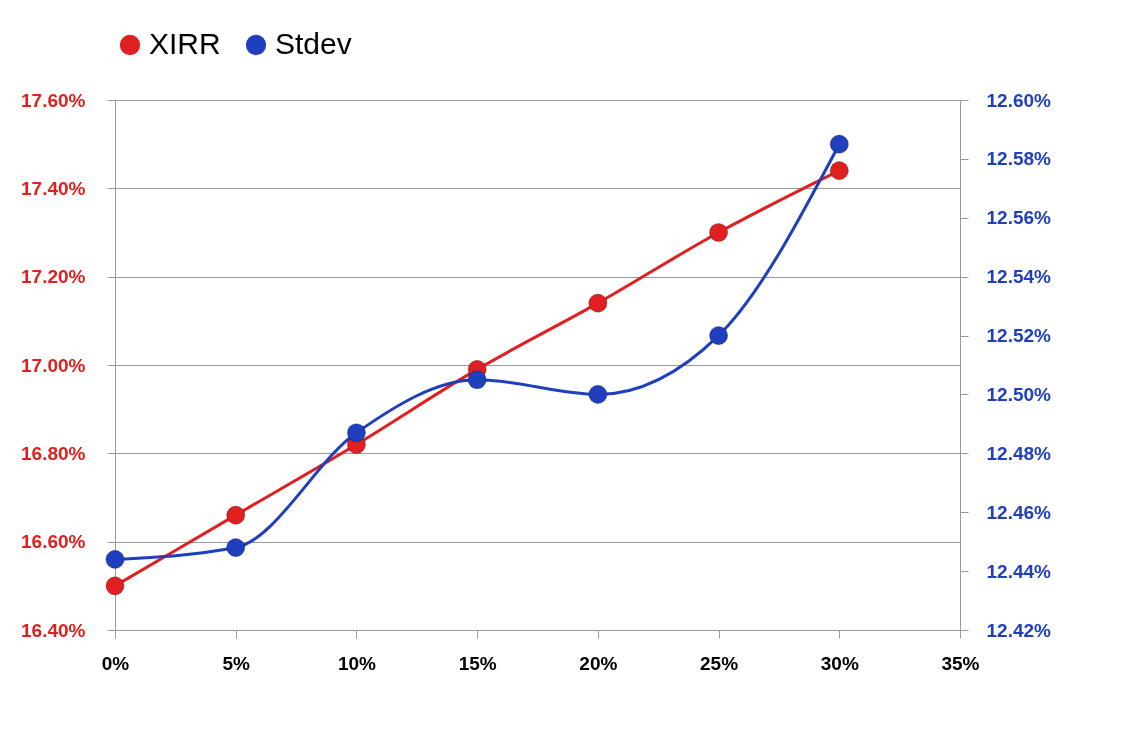 This screenshot has height=738, width=1134. Describe the element at coordinates (53, 630) in the screenshot. I see `y-tick-label: 16.40%` at that location.